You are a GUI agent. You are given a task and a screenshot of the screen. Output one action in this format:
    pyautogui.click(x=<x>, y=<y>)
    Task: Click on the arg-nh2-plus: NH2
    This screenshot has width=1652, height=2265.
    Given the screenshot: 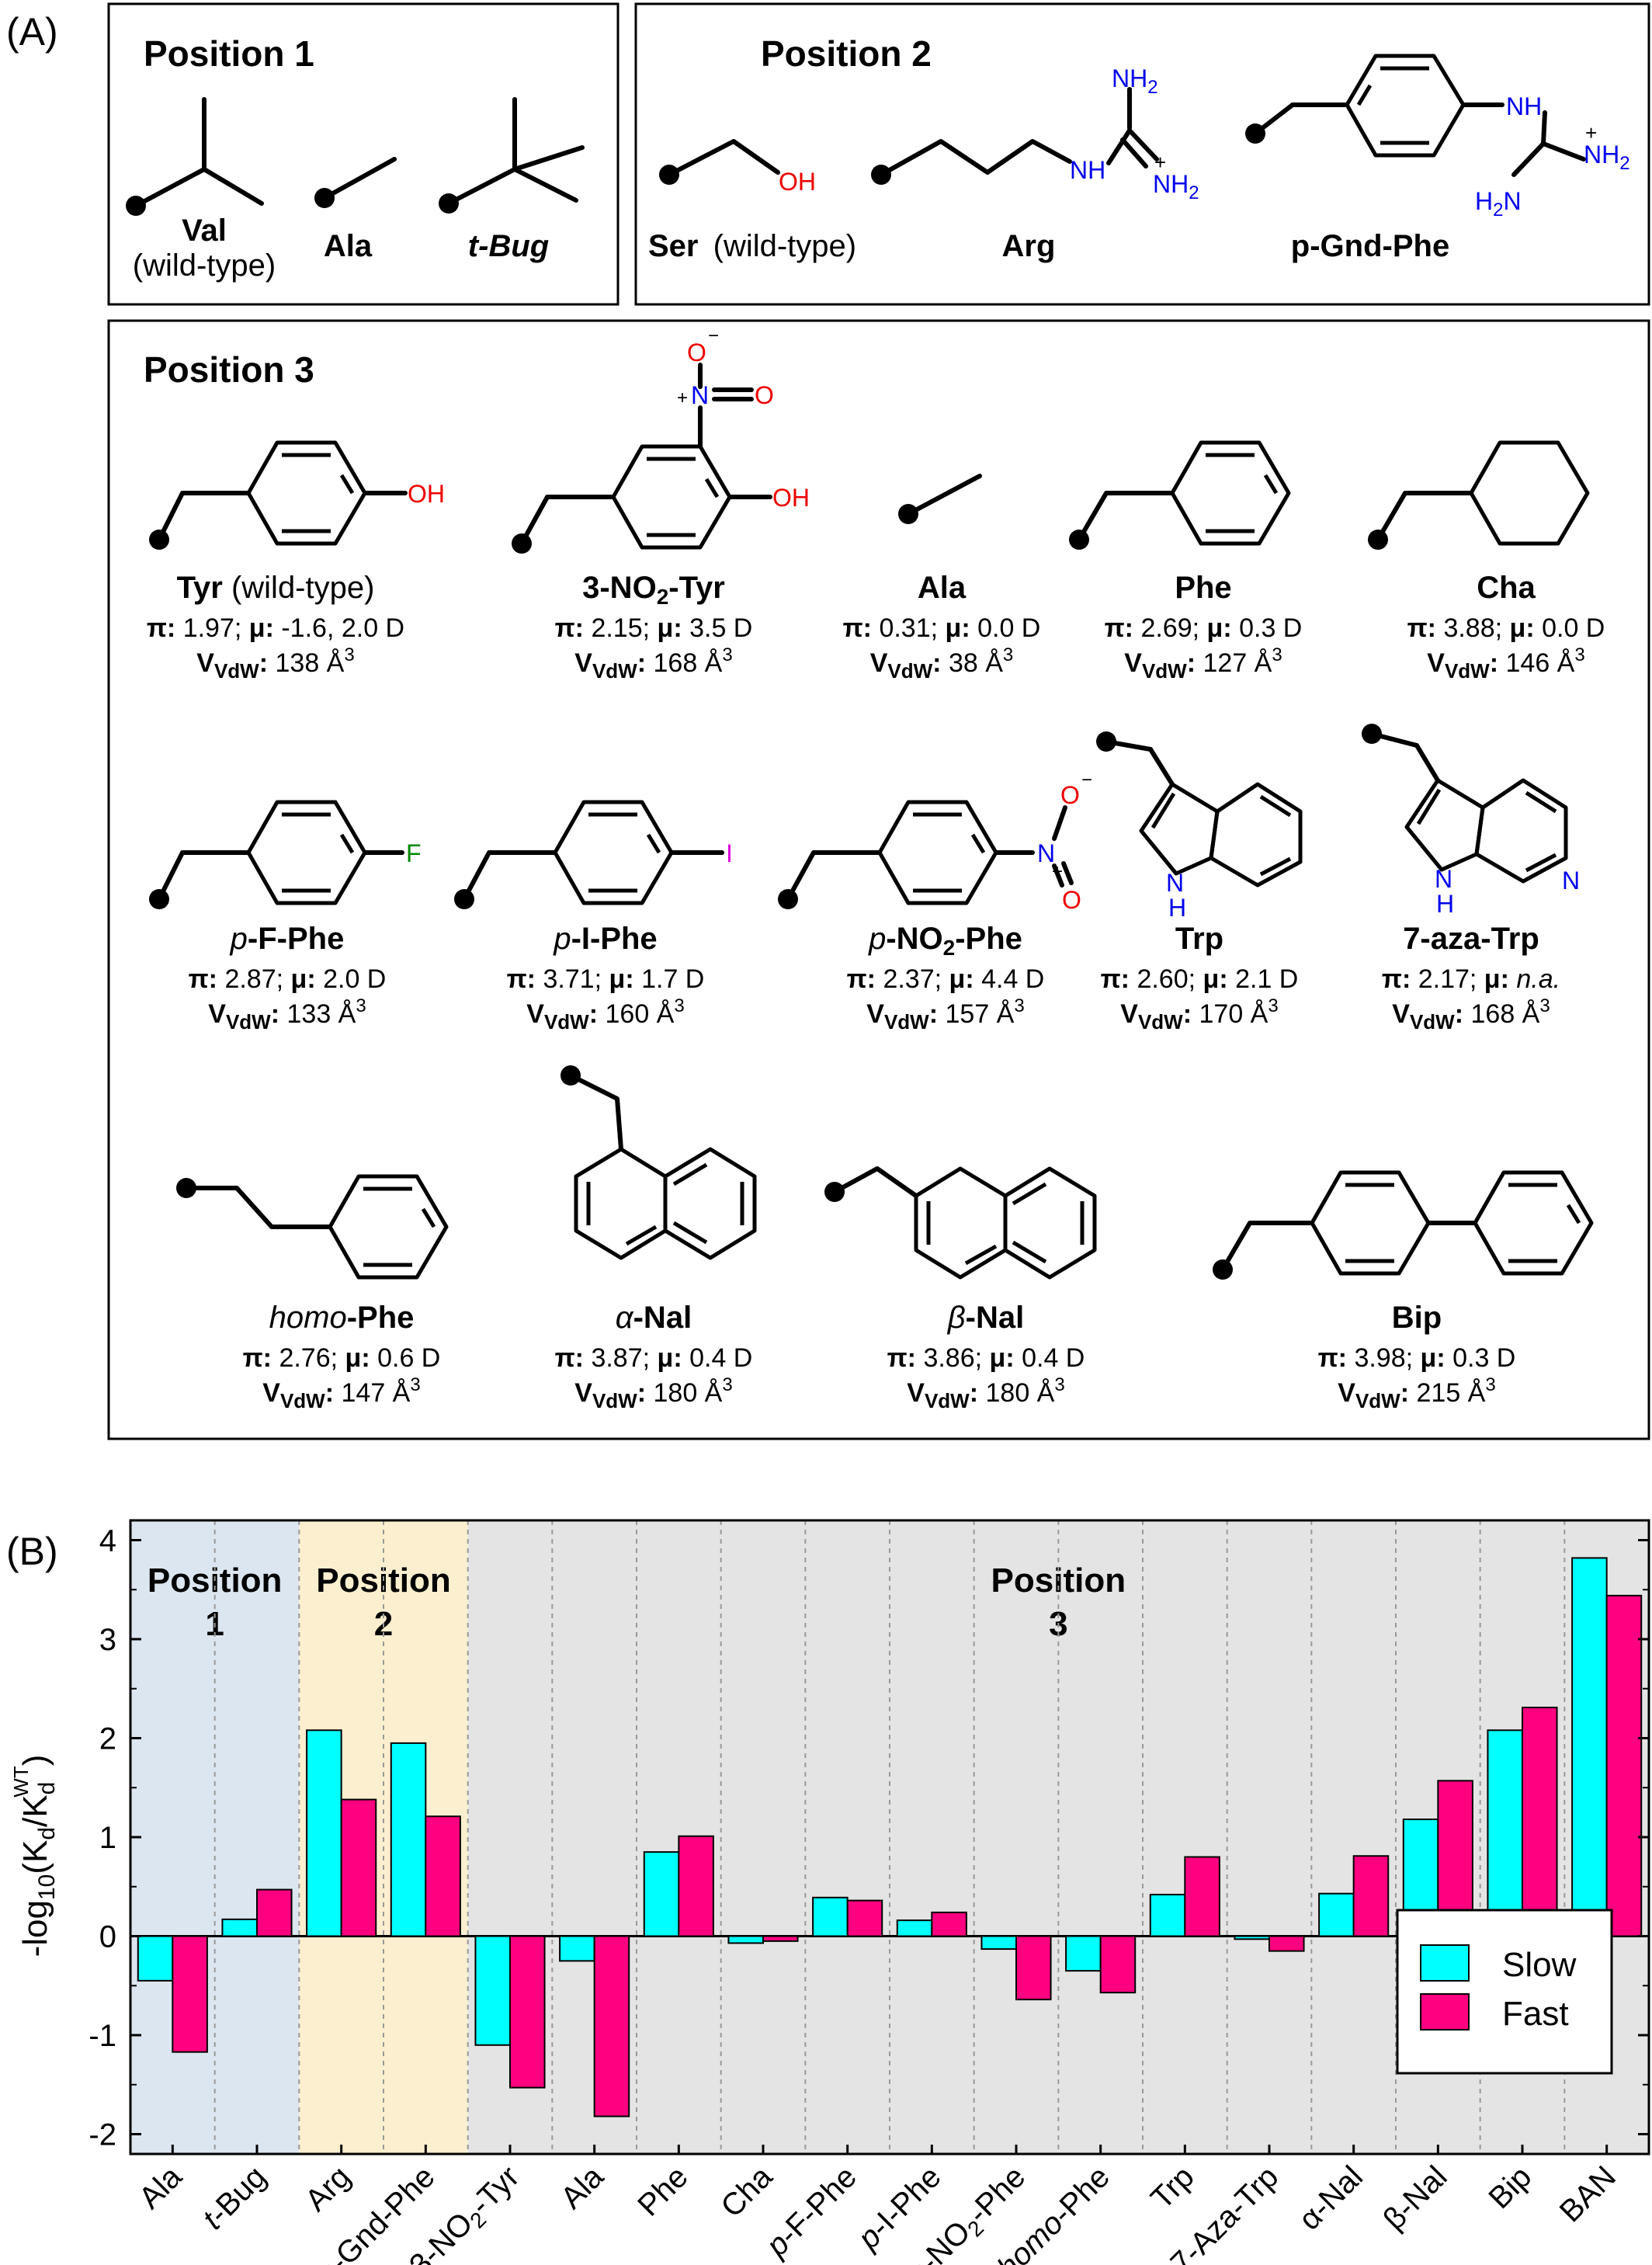 What is the action you would take?
    pyautogui.click(x=1176, y=187)
    